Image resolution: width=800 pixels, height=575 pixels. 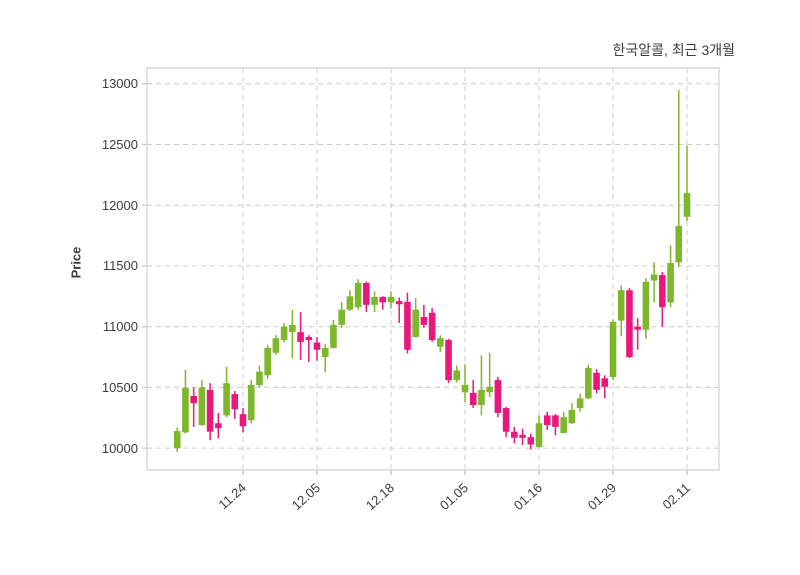 What do you see at coordinates (674, 50) in the screenshot?
I see `chart-title: 한국알콜, 최근 3개월` at bounding box center [674, 50].